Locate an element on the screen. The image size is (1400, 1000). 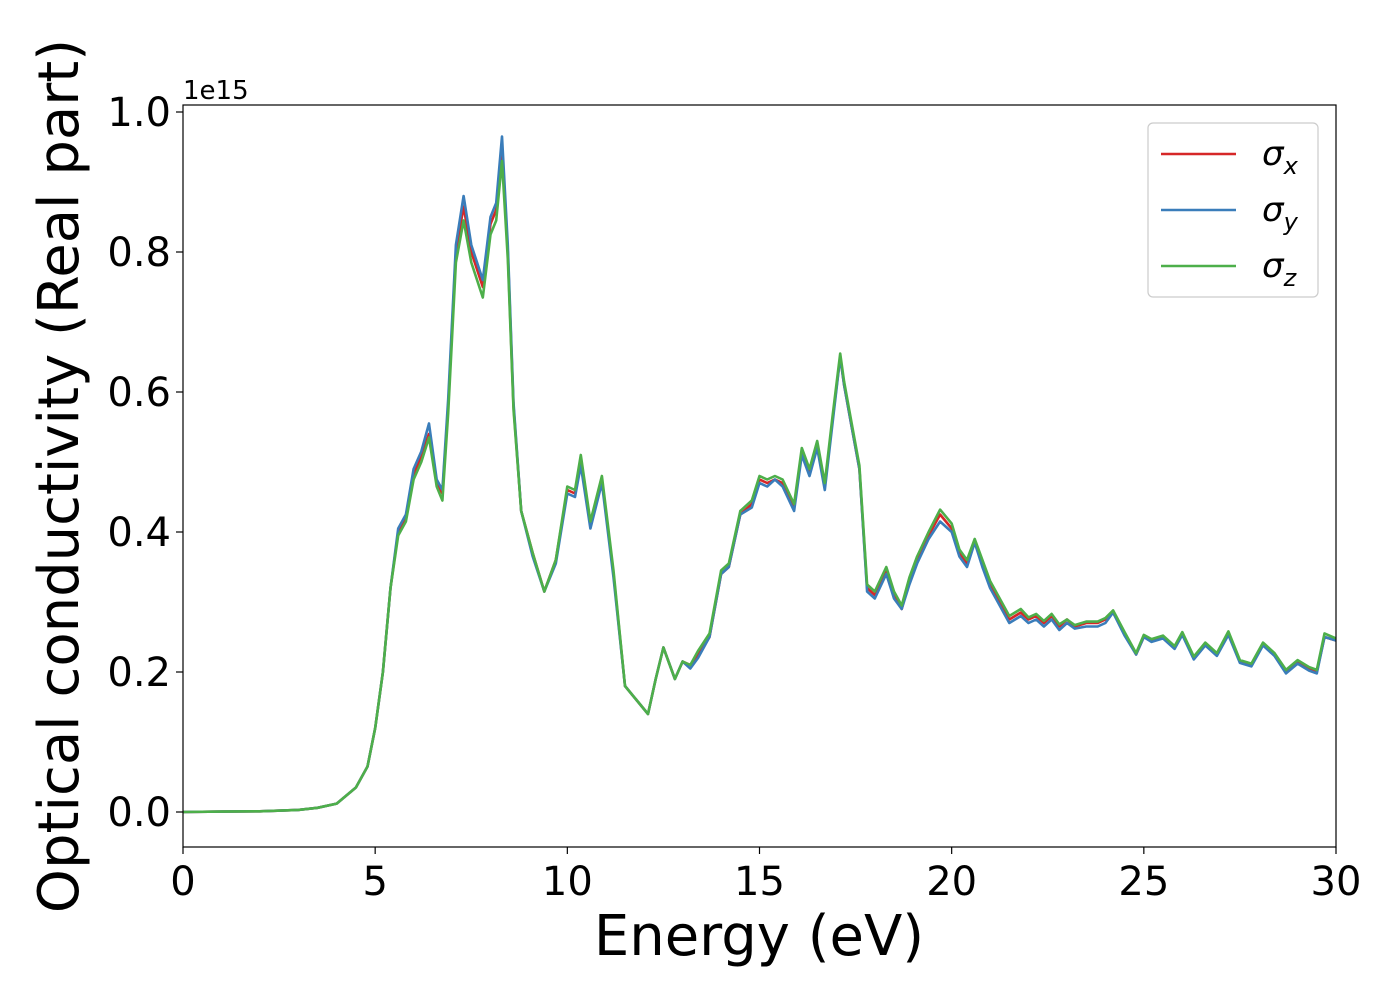
y-axis: 0.0 0.2 0.4 0.6 0.8 1.0 is located at coordinates (145, 463).